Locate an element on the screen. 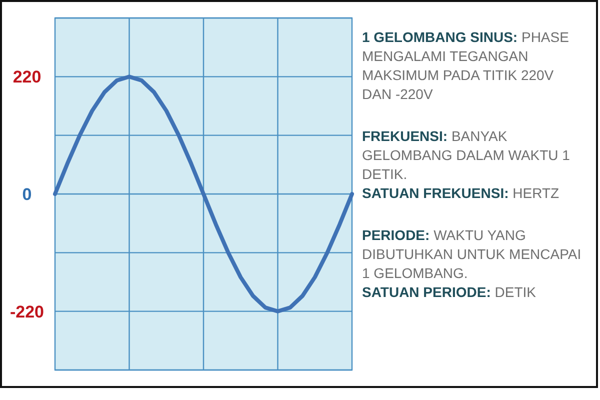 This screenshot has height=400, width=600. text: SATUAN FREKUENSI: HERTZ is located at coordinates (461, 193).